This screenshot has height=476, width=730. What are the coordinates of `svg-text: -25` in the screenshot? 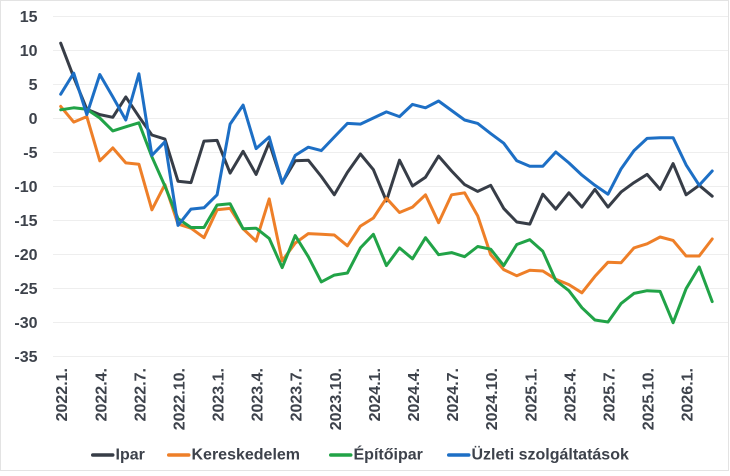 It's located at (25, 289).